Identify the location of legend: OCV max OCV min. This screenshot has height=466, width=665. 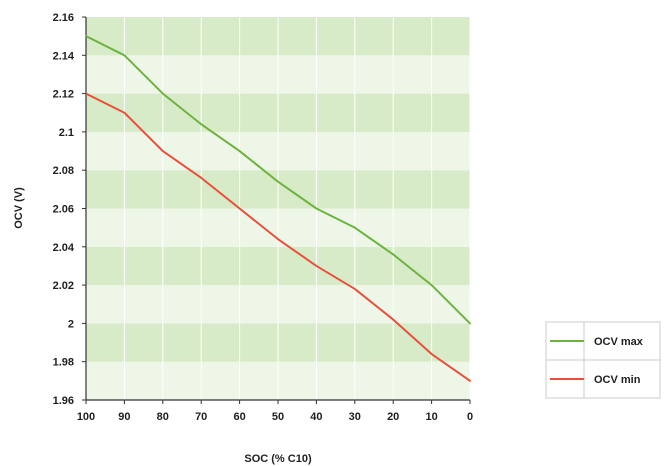
(603, 360).